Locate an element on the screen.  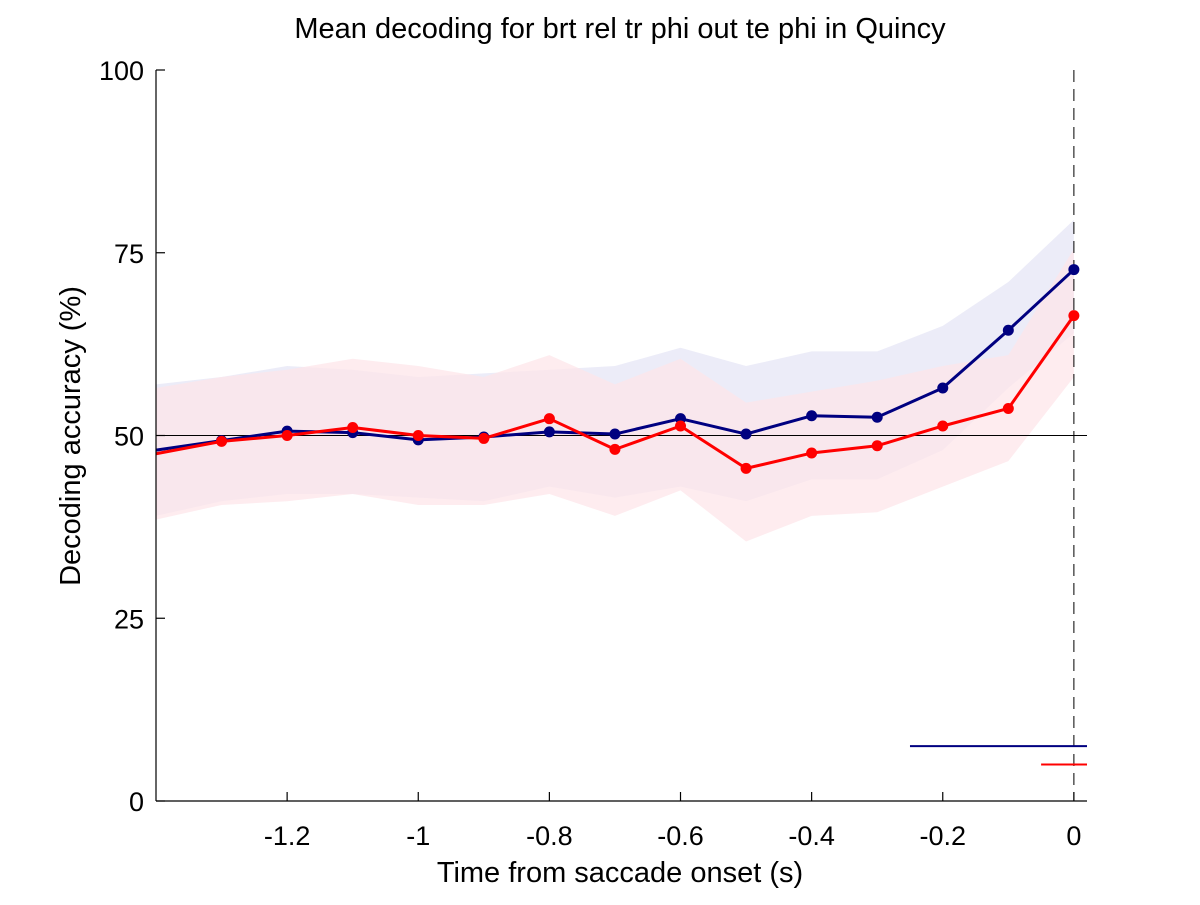
y-tick-label-4: 100 is located at coordinates (121, 71).